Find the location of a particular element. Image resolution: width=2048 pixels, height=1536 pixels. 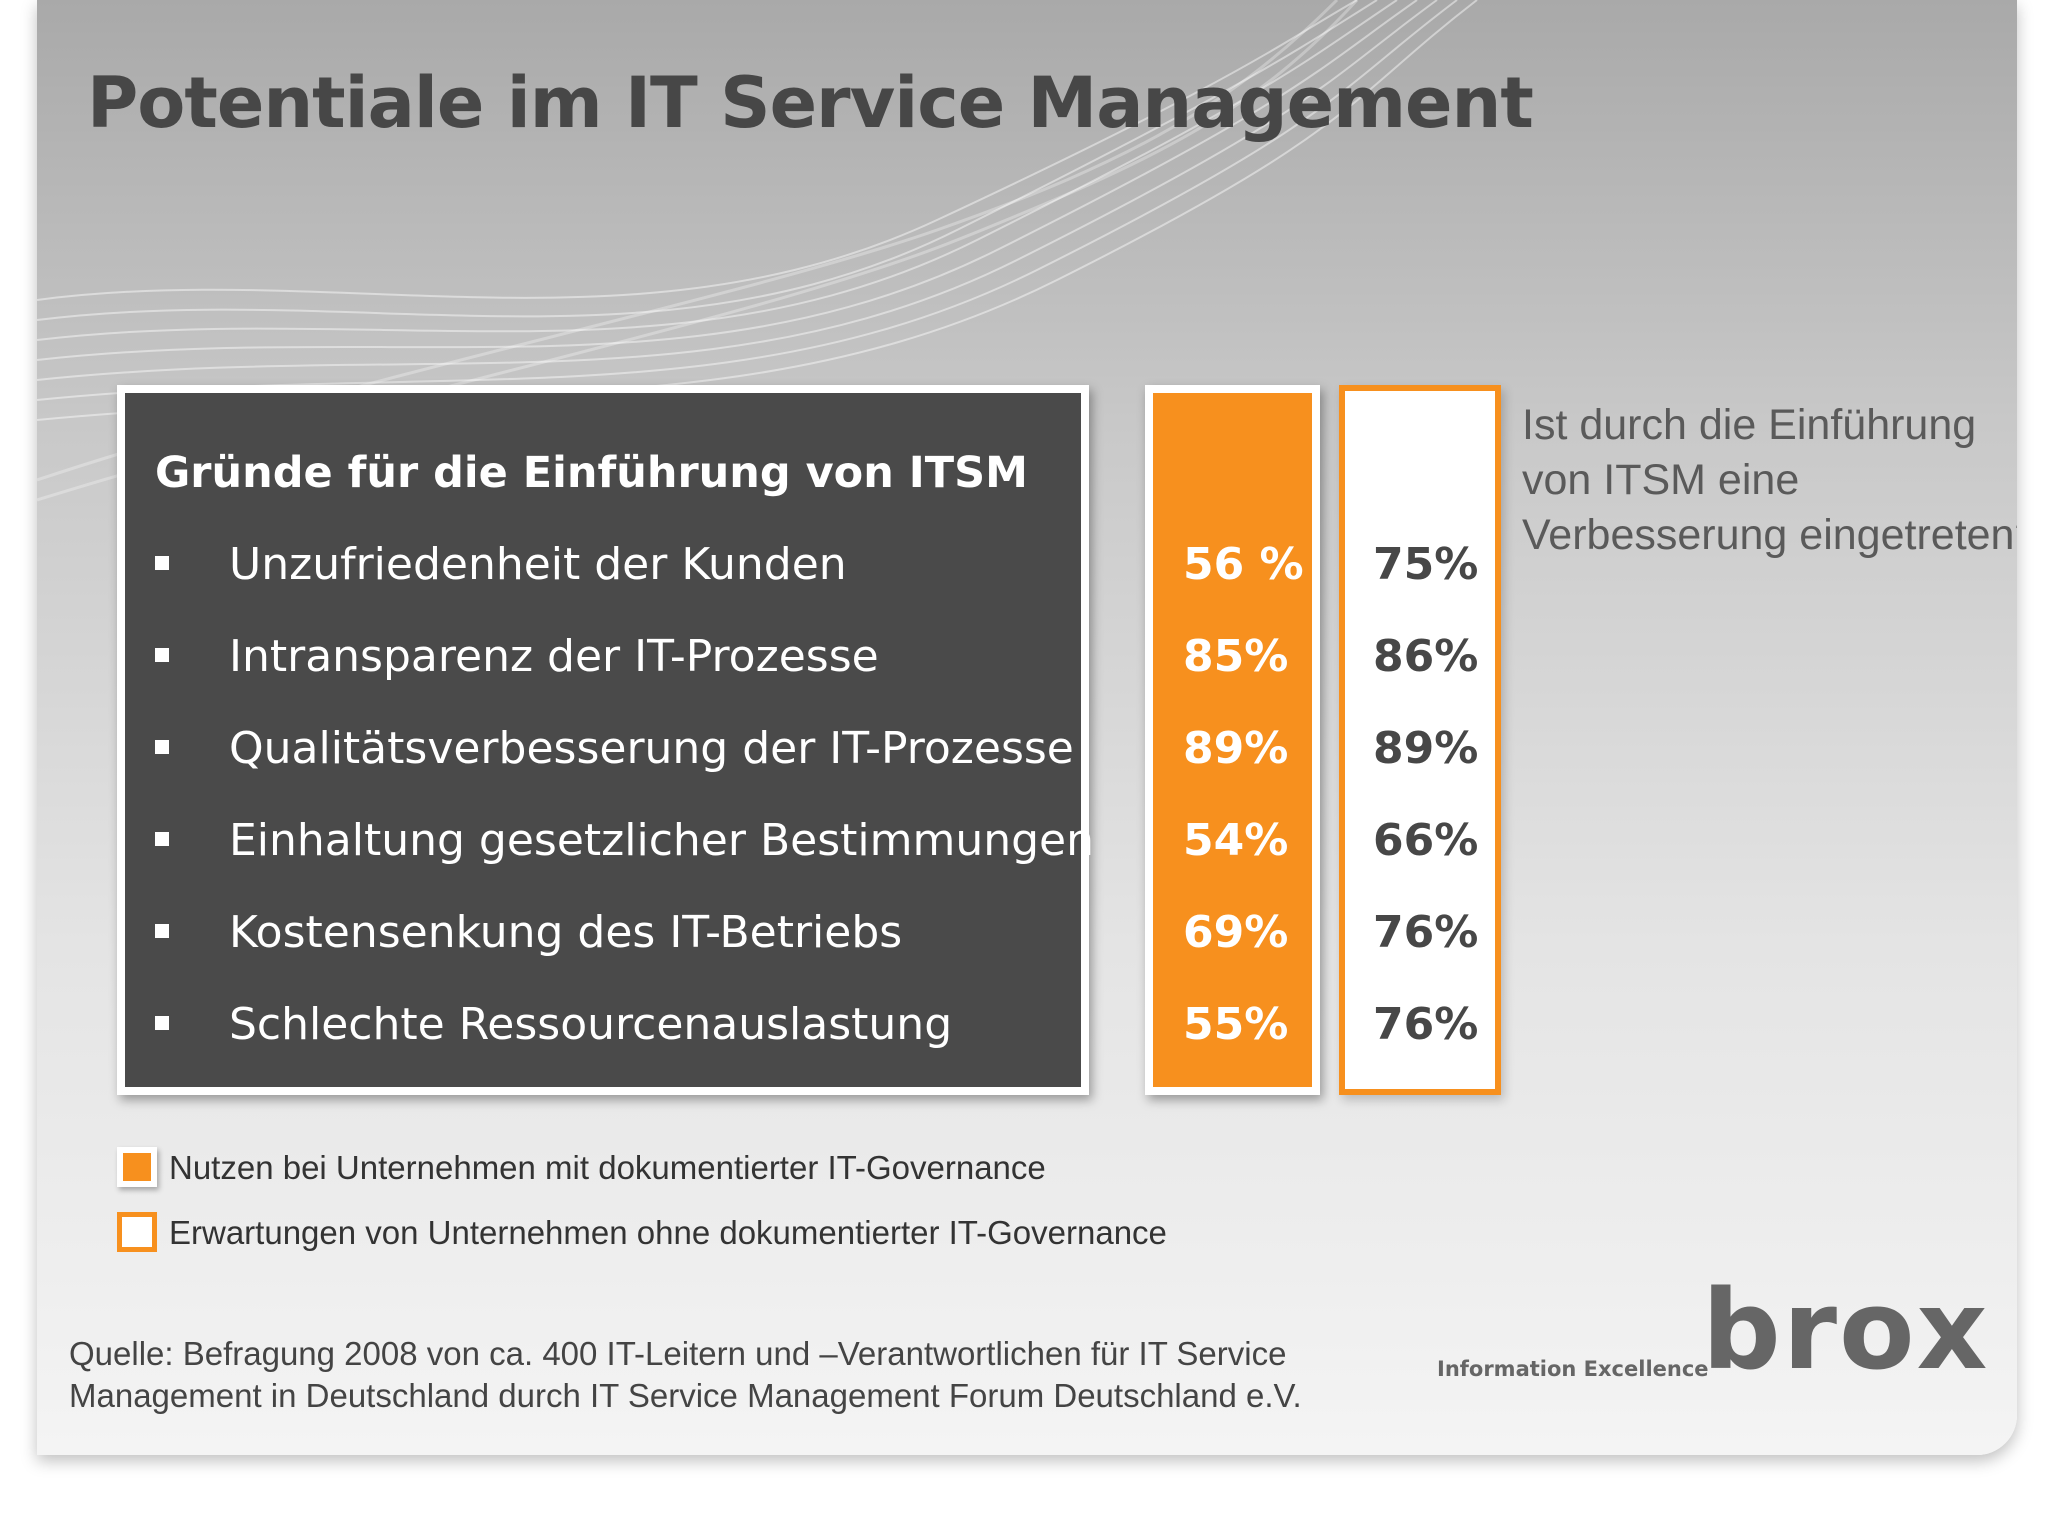

orange-outline-square-icon is located at coordinates (137, 1232).